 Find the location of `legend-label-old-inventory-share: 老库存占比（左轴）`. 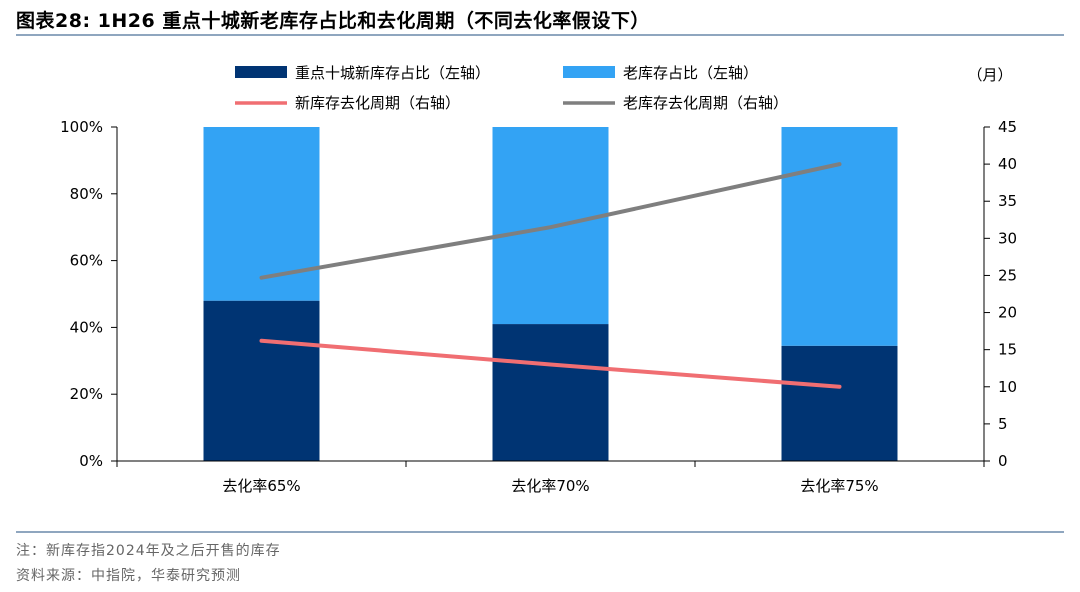

legend-label-old-inventory-share: 老库存占比（左轴） is located at coordinates (690, 73).